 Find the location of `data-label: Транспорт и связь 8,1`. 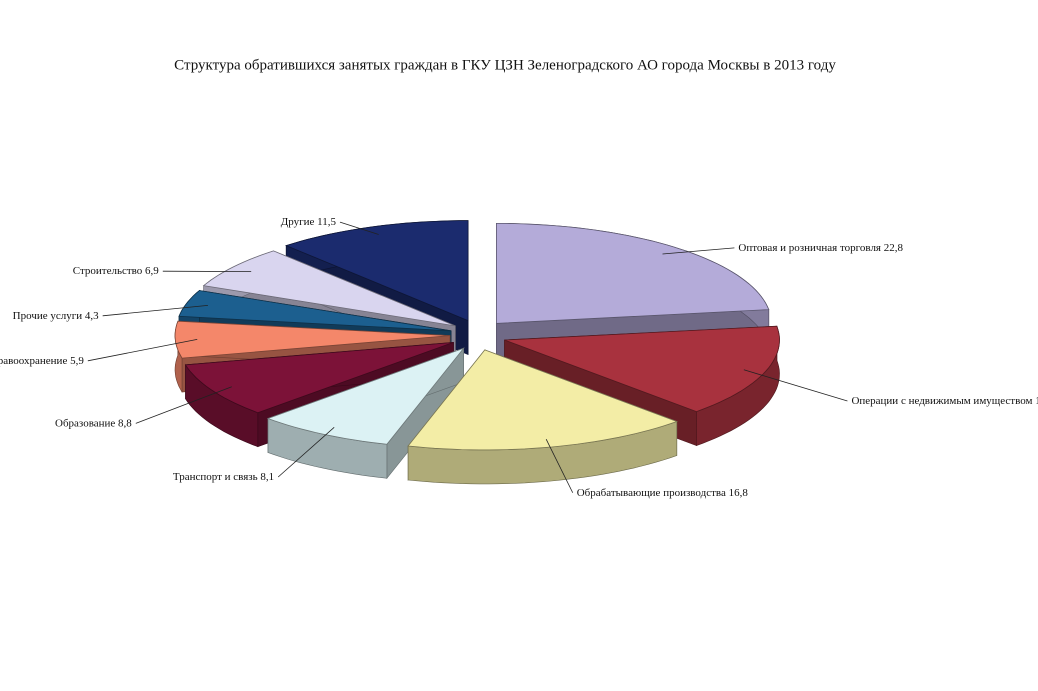

data-label: Транспорт и связь 8,1 is located at coordinates (223, 477).